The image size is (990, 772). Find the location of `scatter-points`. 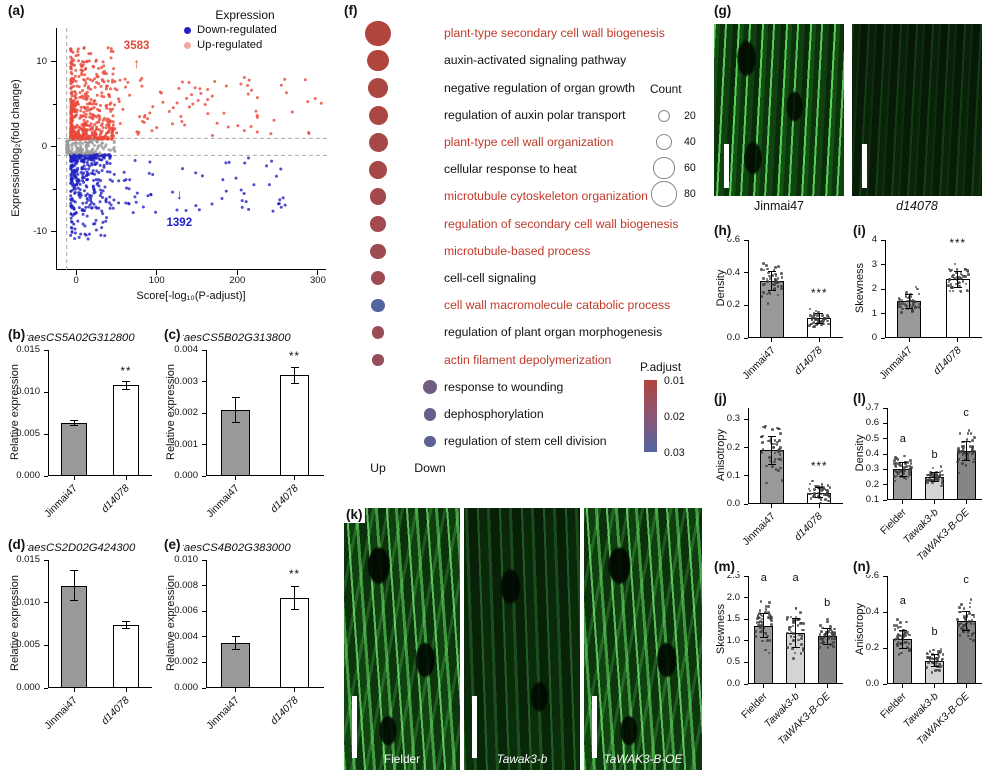

scatter-points is located at coordinates (192, 149).